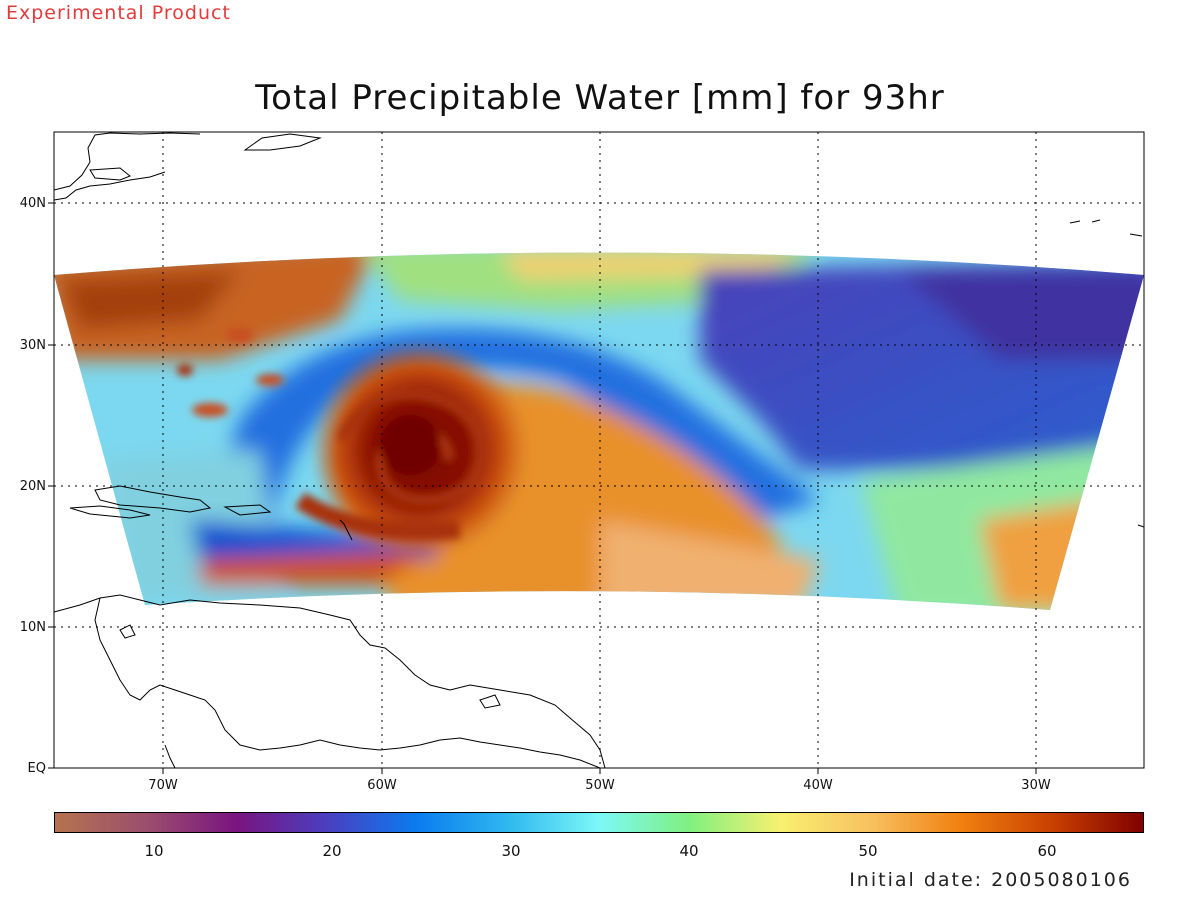  I want to click on lon-label-60w: 60W, so click(382, 785).